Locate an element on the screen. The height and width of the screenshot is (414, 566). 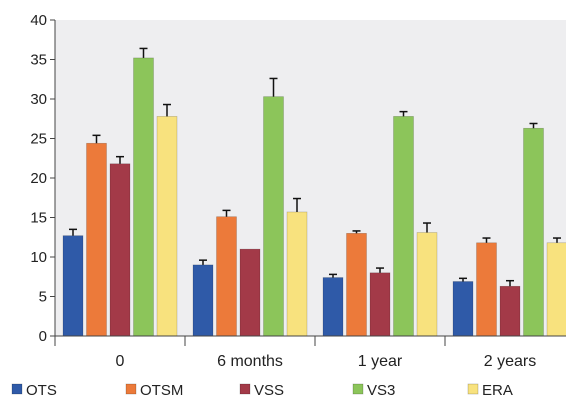
legend: OTS OTSM VSS VS3 ERA is located at coordinates (262, 390).